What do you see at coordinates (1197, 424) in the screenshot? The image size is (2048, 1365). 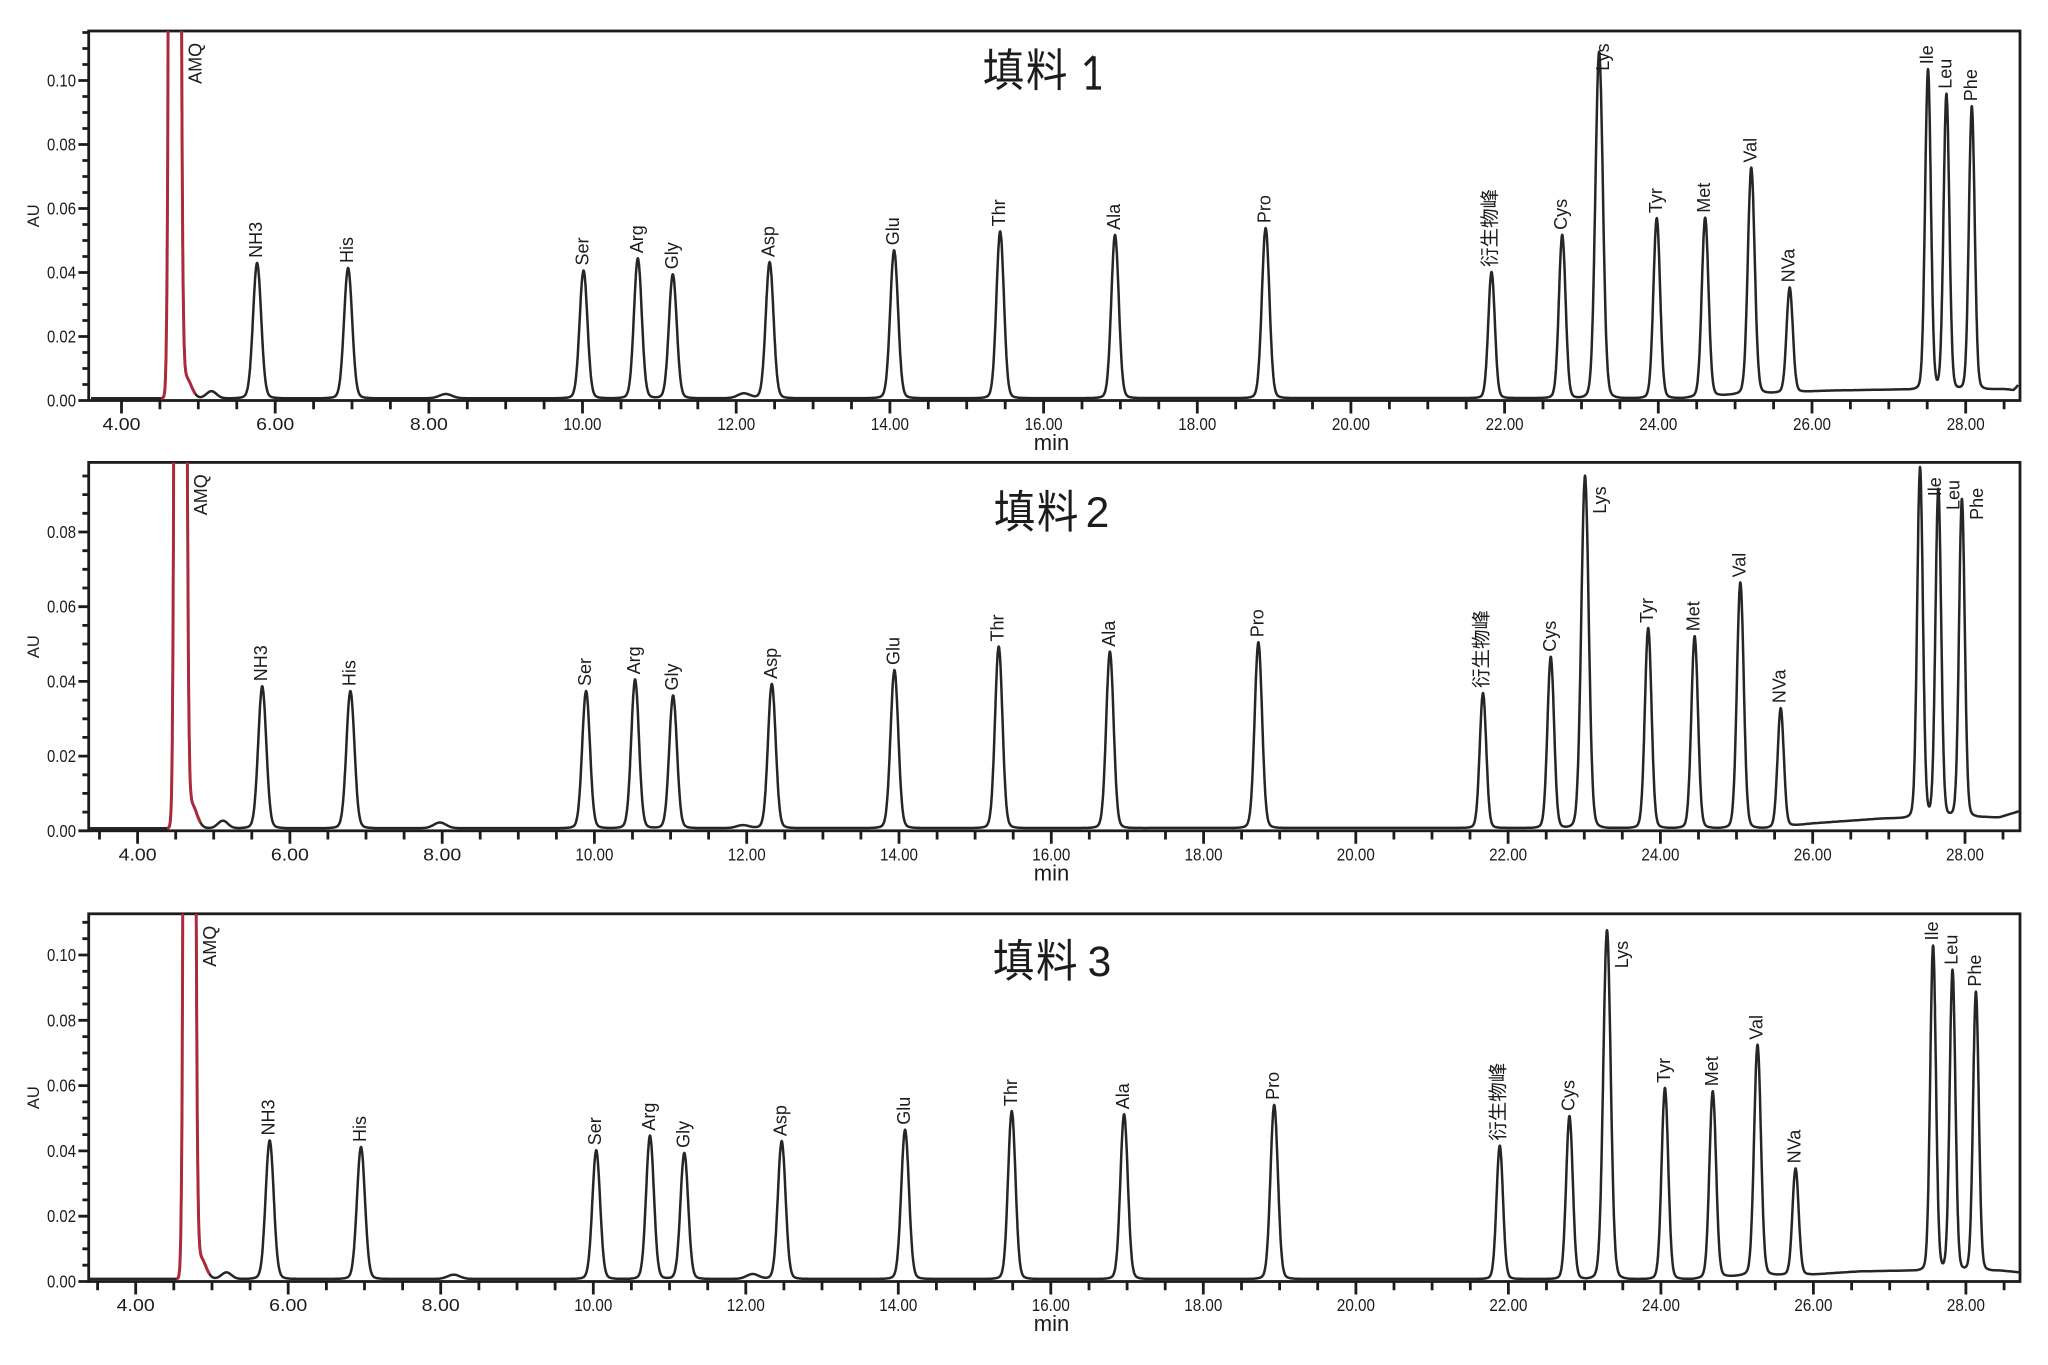 I see `svg-text: 18.00` at bounding box center [1197, 424].